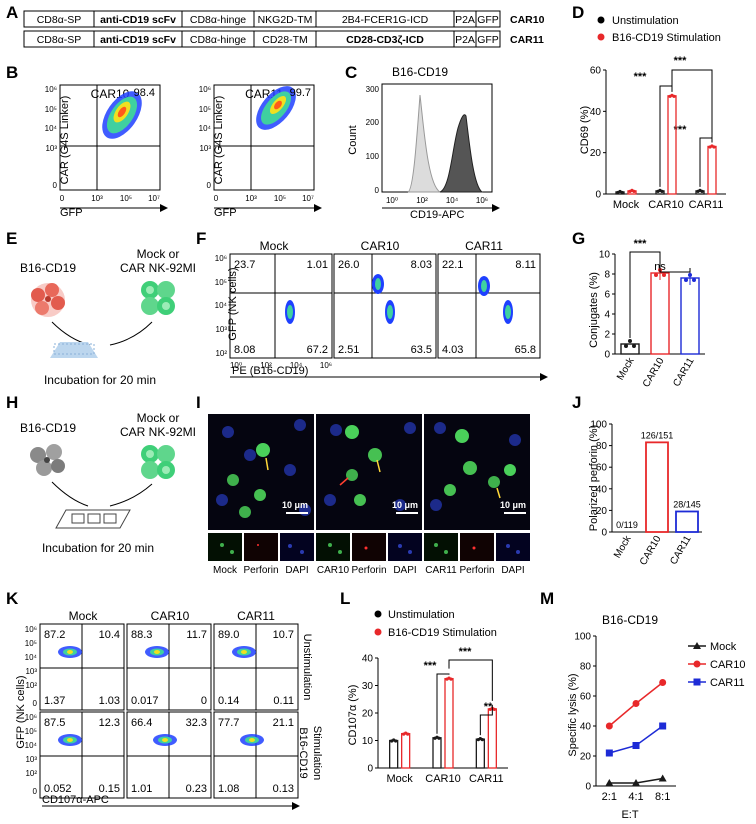 The height and width of the screenshot is (824, 756). What do you see at coordinates (602, 511) in the screenshot?
I see `y-tick-label: 20` at bounding box center [602, 511].